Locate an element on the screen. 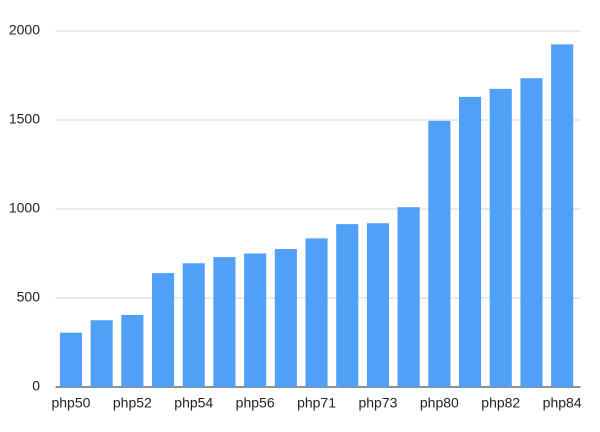  y-tick-label: 2000 is located at coordinates (24, 30).